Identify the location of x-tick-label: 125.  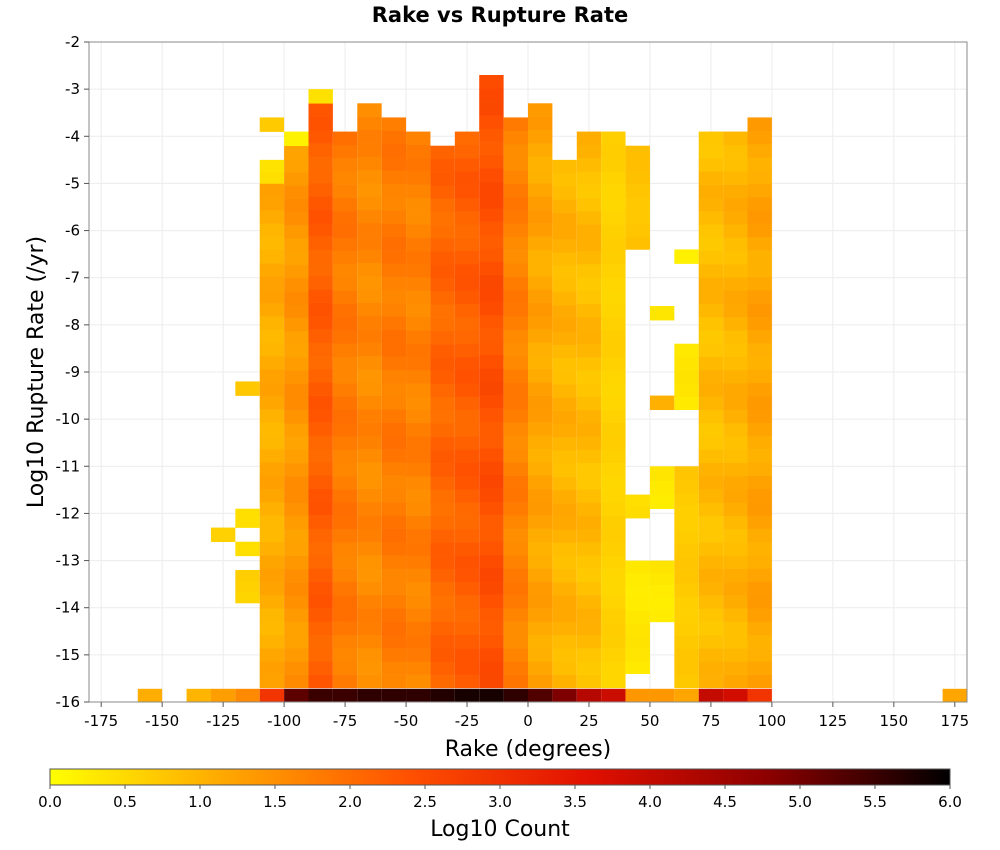
(833, 721).